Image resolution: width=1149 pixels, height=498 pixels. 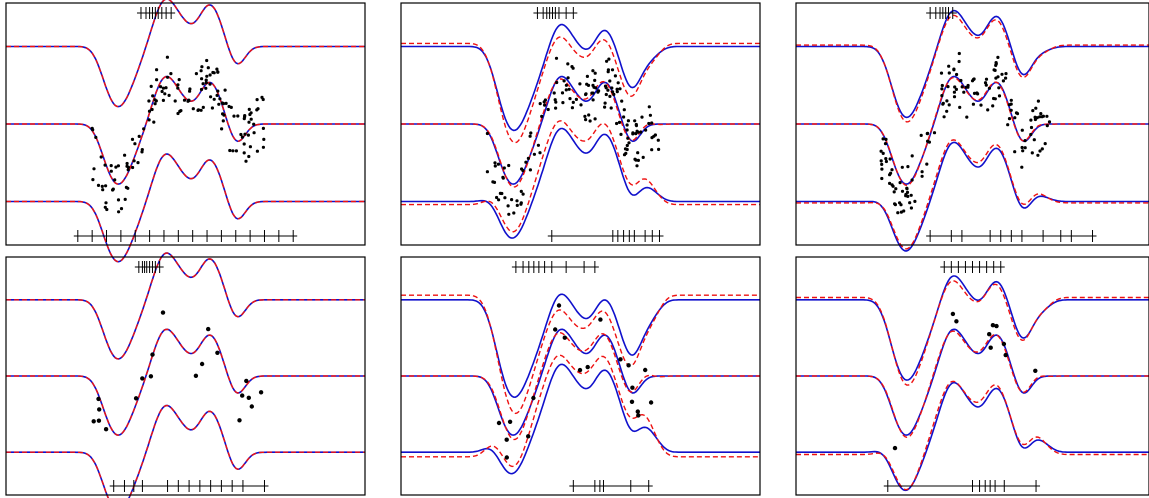 I want to click on blue-upper-line, so click(x=972, y=328).